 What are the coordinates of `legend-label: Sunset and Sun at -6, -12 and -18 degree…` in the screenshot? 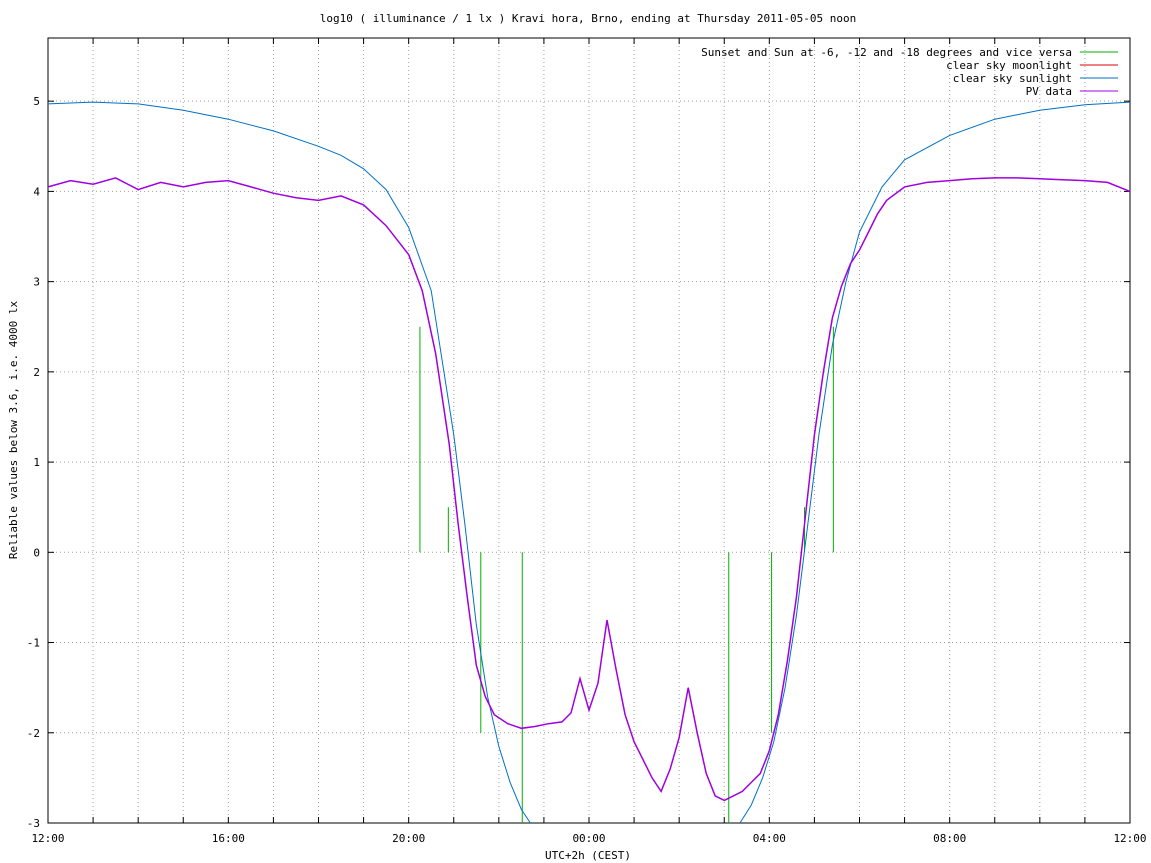 It's located at (886, 52).